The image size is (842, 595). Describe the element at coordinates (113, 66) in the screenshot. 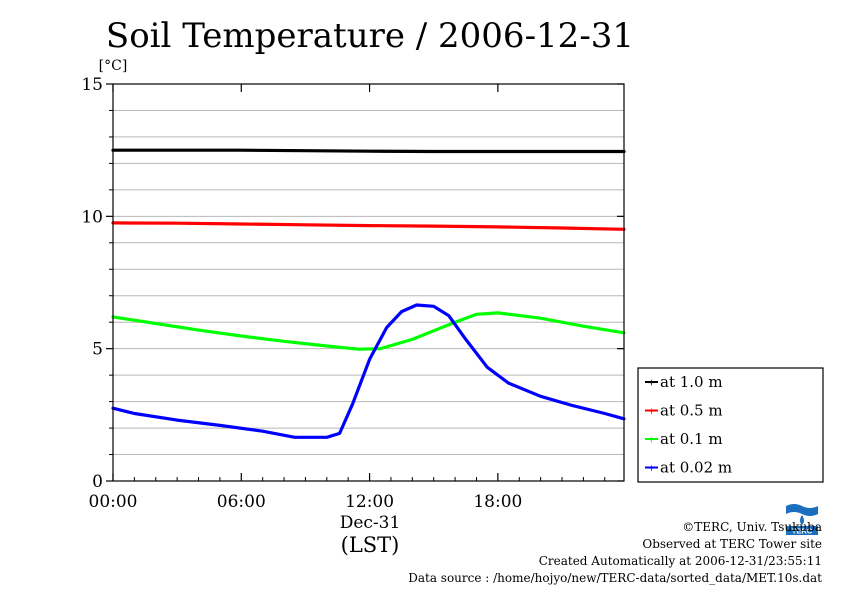

I see `y-unit-label: [°C]` at that location.